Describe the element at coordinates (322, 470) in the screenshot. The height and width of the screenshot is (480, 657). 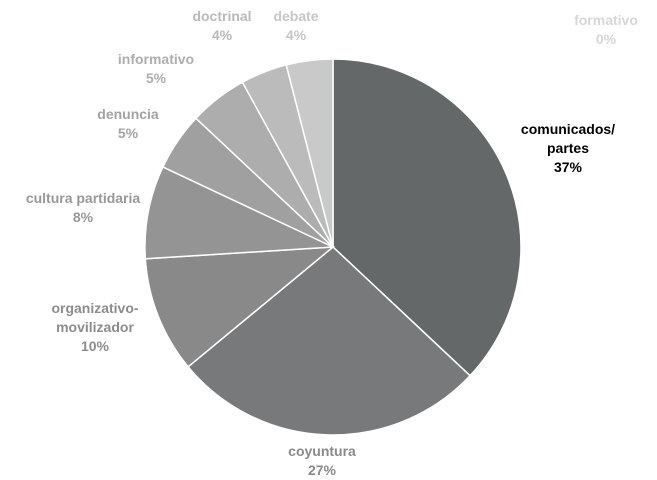
I see `slice-percentage: 27%` at that location.